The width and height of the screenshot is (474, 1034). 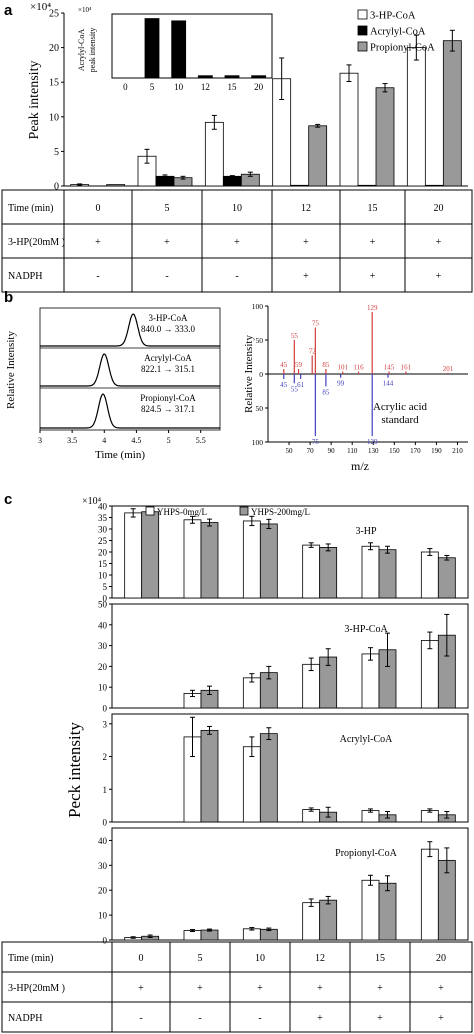 What do you see at coordinates (103, 518) in the screenshot?
I see `y-tick-label: 35` at bounding box center [103, 518].